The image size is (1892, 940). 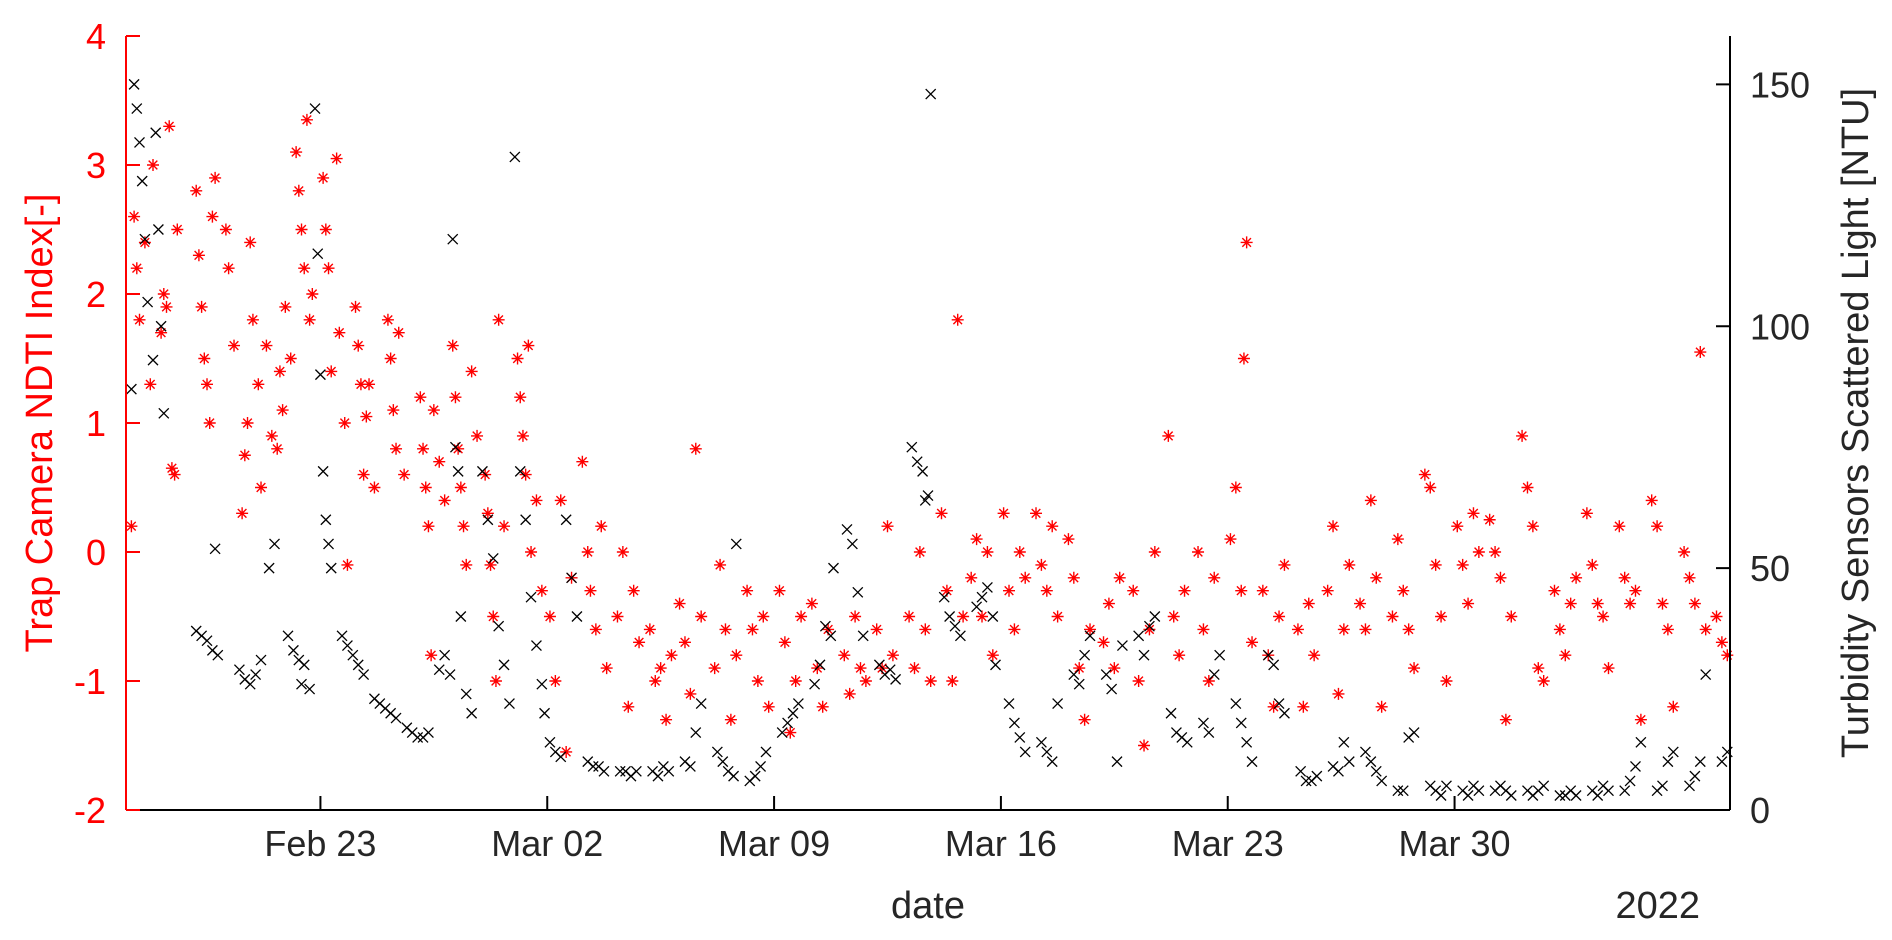 What do you see at coordinates (1760, 810) in the screenshot?
I see `right-y-tick-label: 0` at bounding box center [1760, 810].